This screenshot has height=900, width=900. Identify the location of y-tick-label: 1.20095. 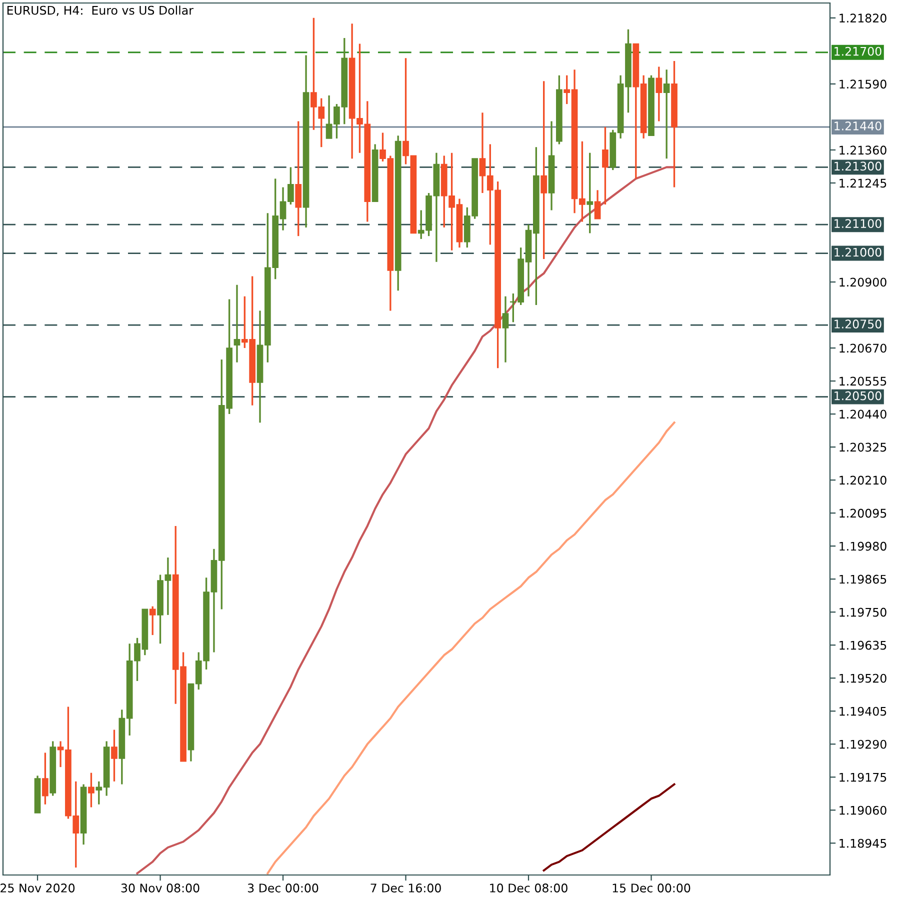
(863, 513).